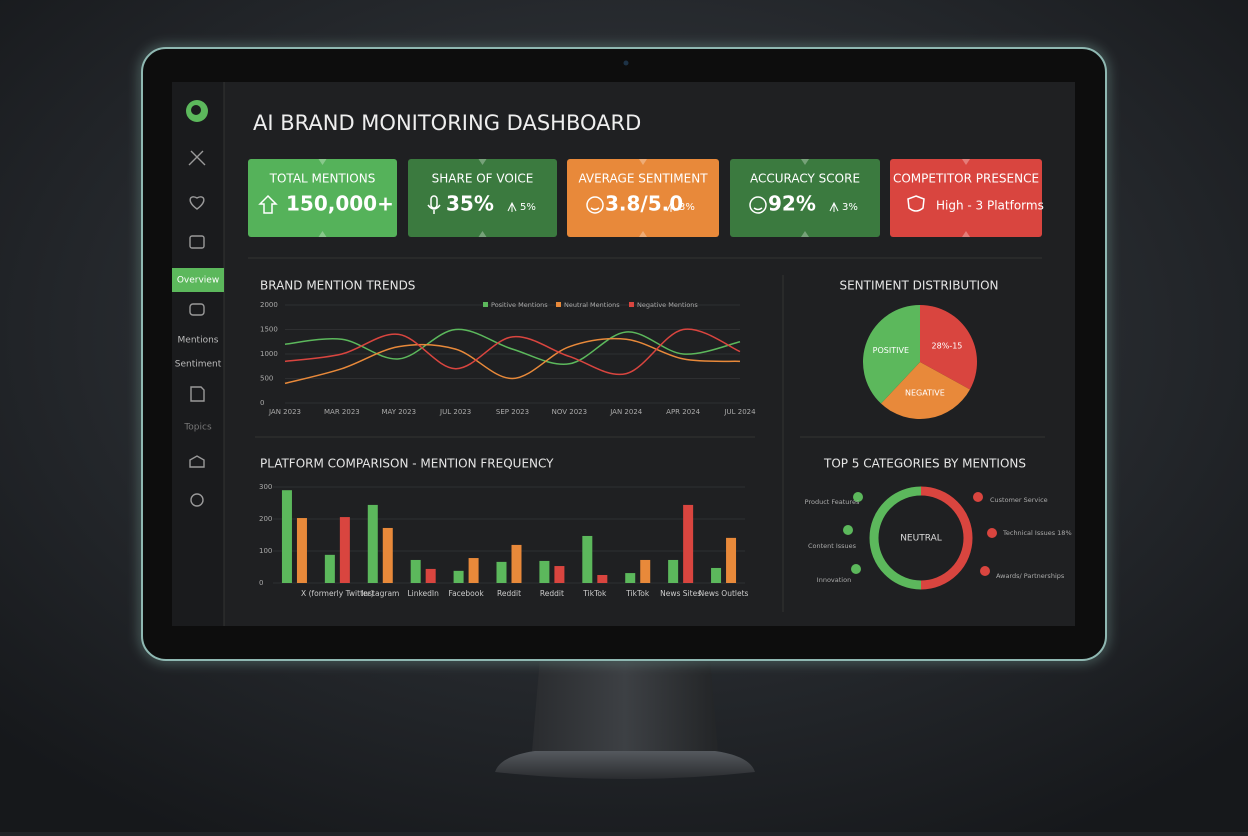 This screenshot has width=1248, height=836. I want to click on nav-item: Overview, so click(198, 281).